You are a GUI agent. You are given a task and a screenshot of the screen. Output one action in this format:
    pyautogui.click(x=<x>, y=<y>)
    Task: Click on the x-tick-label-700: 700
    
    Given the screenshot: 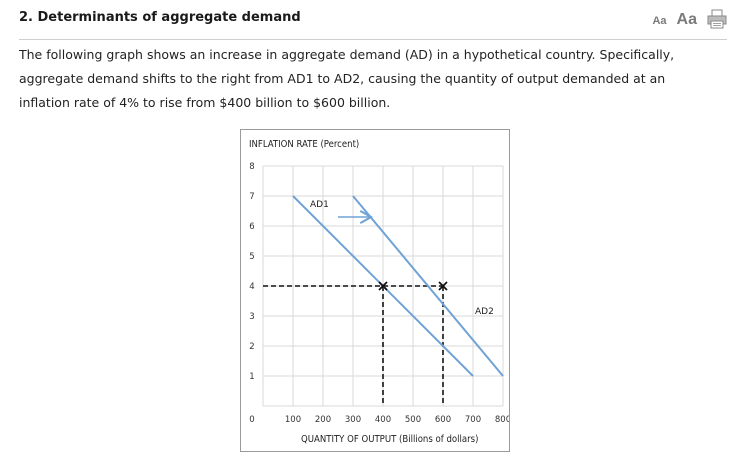 What is the action you would take?
    pyautogui.click(x=473, y=420)
    